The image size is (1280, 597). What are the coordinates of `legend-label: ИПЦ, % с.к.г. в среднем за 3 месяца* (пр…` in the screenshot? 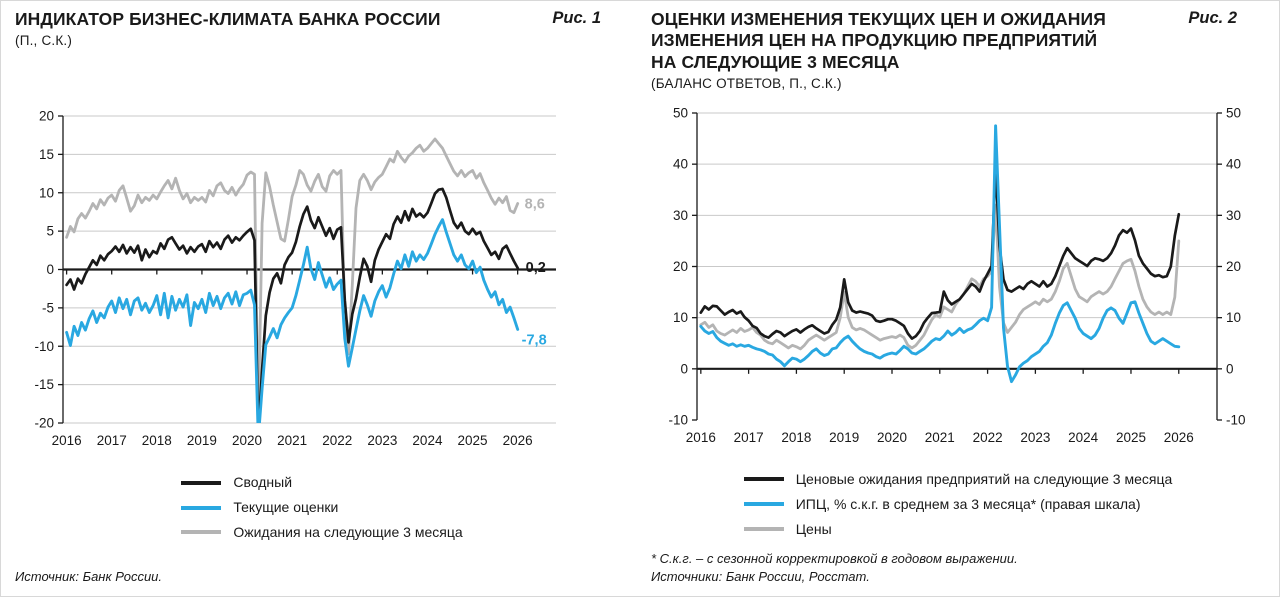 It's located at (968, 503).